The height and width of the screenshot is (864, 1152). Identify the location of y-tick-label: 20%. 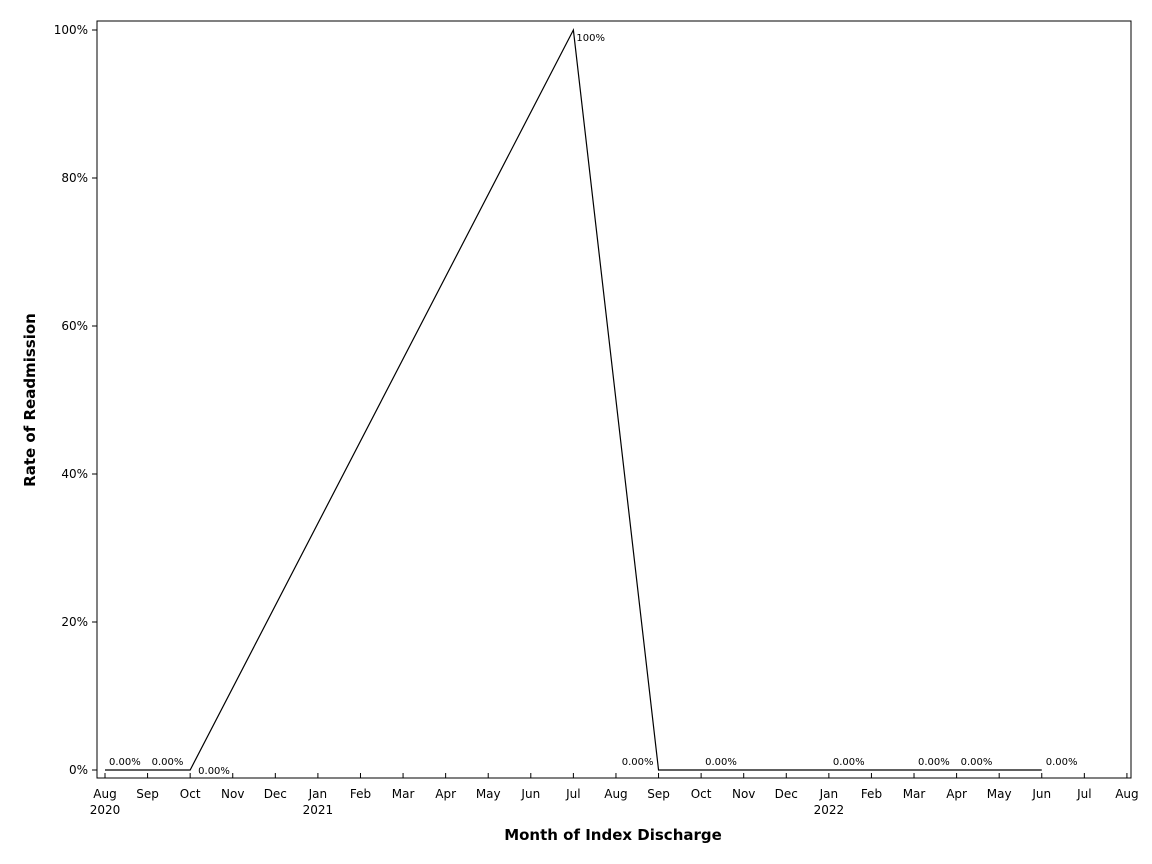
(74, 622).